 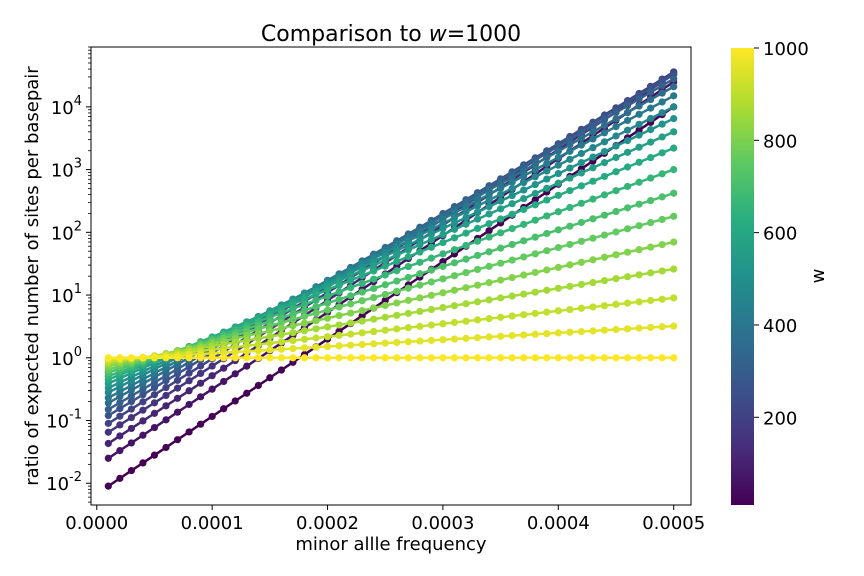 I want to click on y-axis: 10-2 10-1 100 101 102 103 104, so click(x=68, y=274).